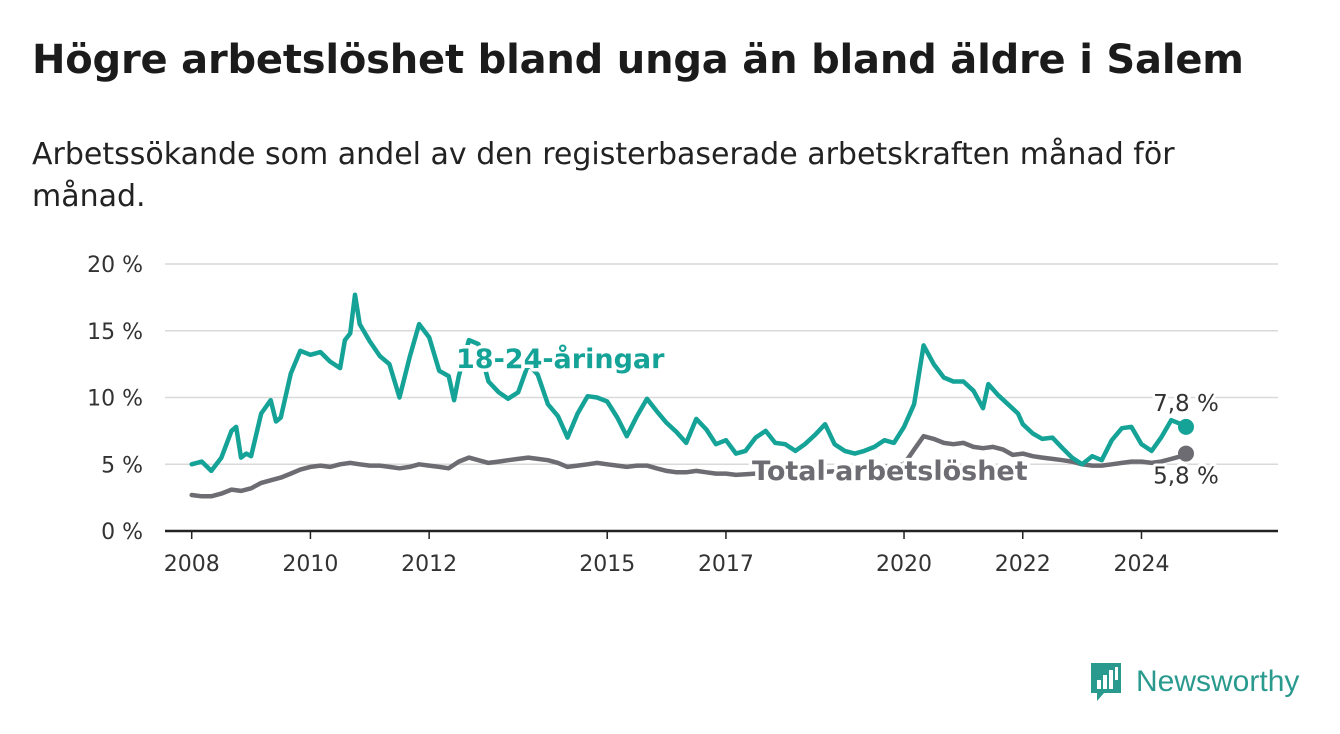  Describe the element at coordinates (1186, 477) in the screenshot. I see `end-label-total: 5,8 %` at that location.